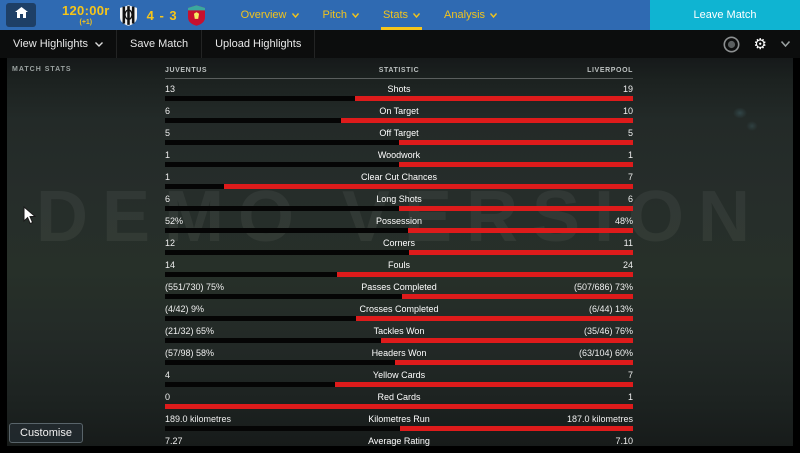 This screenshot has width=800, height=453. I want to click on home-button, so click(21, 15).